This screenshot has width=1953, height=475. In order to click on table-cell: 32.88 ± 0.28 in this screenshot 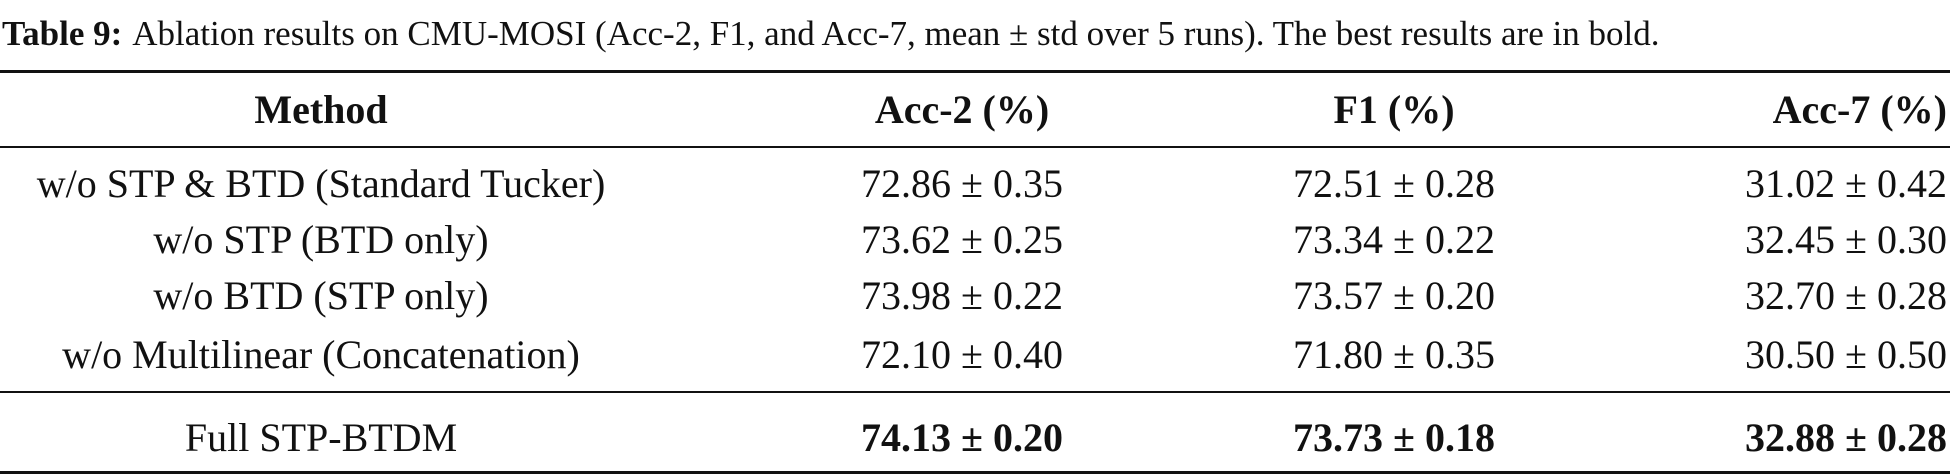, I will do `click(1846, 437)`.